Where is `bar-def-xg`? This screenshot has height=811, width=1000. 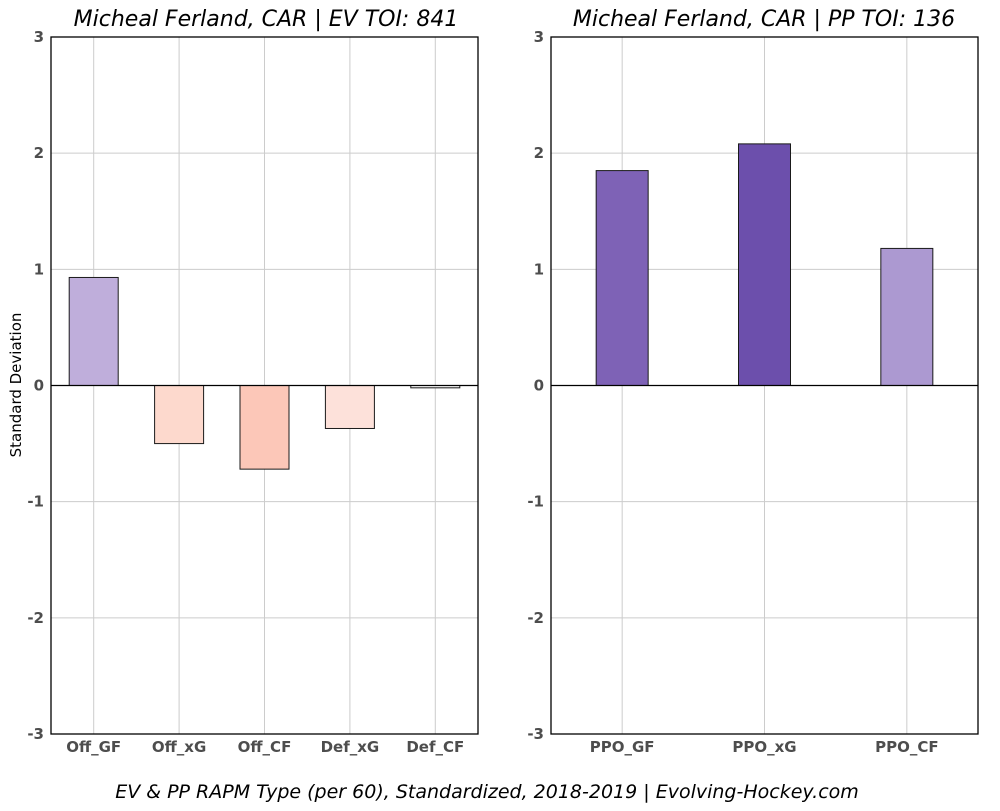 bar-def-xg is located at coordinates (349, 407).